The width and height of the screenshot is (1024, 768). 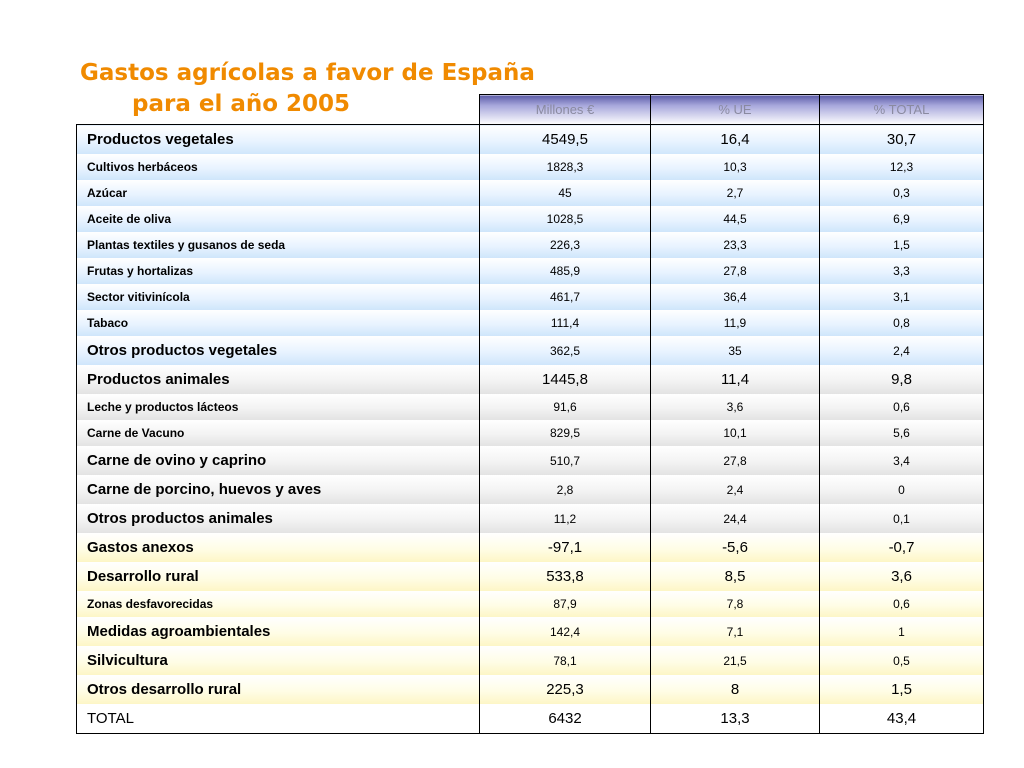 What do you see at coordinates (530, 631) in the screenshot?
I see `table-row: Medidas agroambientales 142,4 7,1 1` at bounding box center [530, 631].